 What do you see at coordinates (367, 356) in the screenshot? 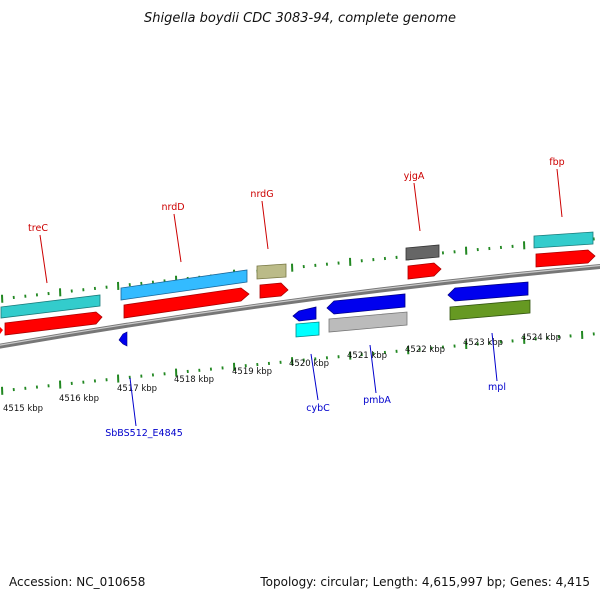
I see `tick-label-4521: 4521 kbp` at bounding box center [367, 356].